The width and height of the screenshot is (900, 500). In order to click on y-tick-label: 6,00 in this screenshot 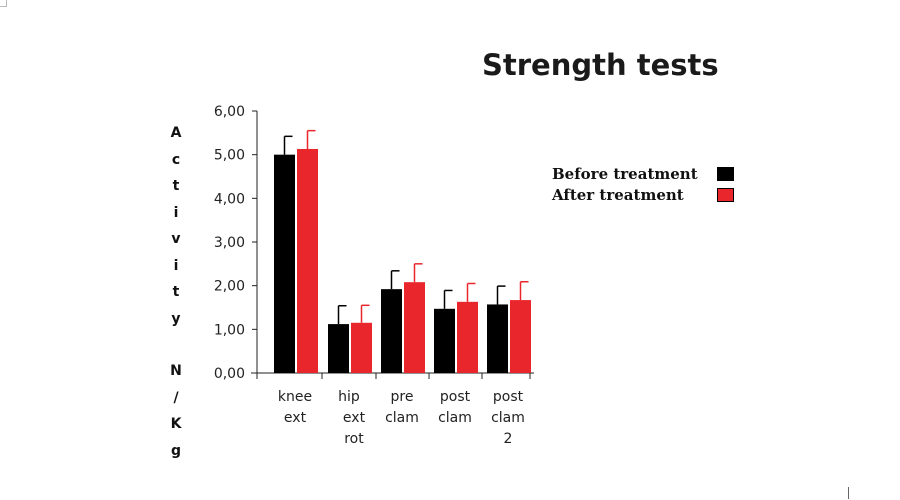, I will do `click(229, 112)`.